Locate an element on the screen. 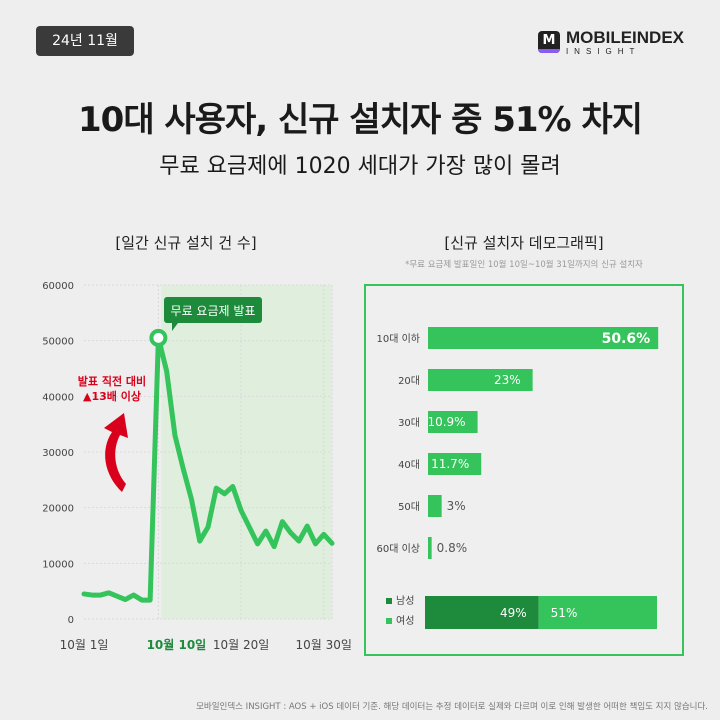  line-chart-title: [일간 신규 설치 건 수] is located at coordinates (186, 243).